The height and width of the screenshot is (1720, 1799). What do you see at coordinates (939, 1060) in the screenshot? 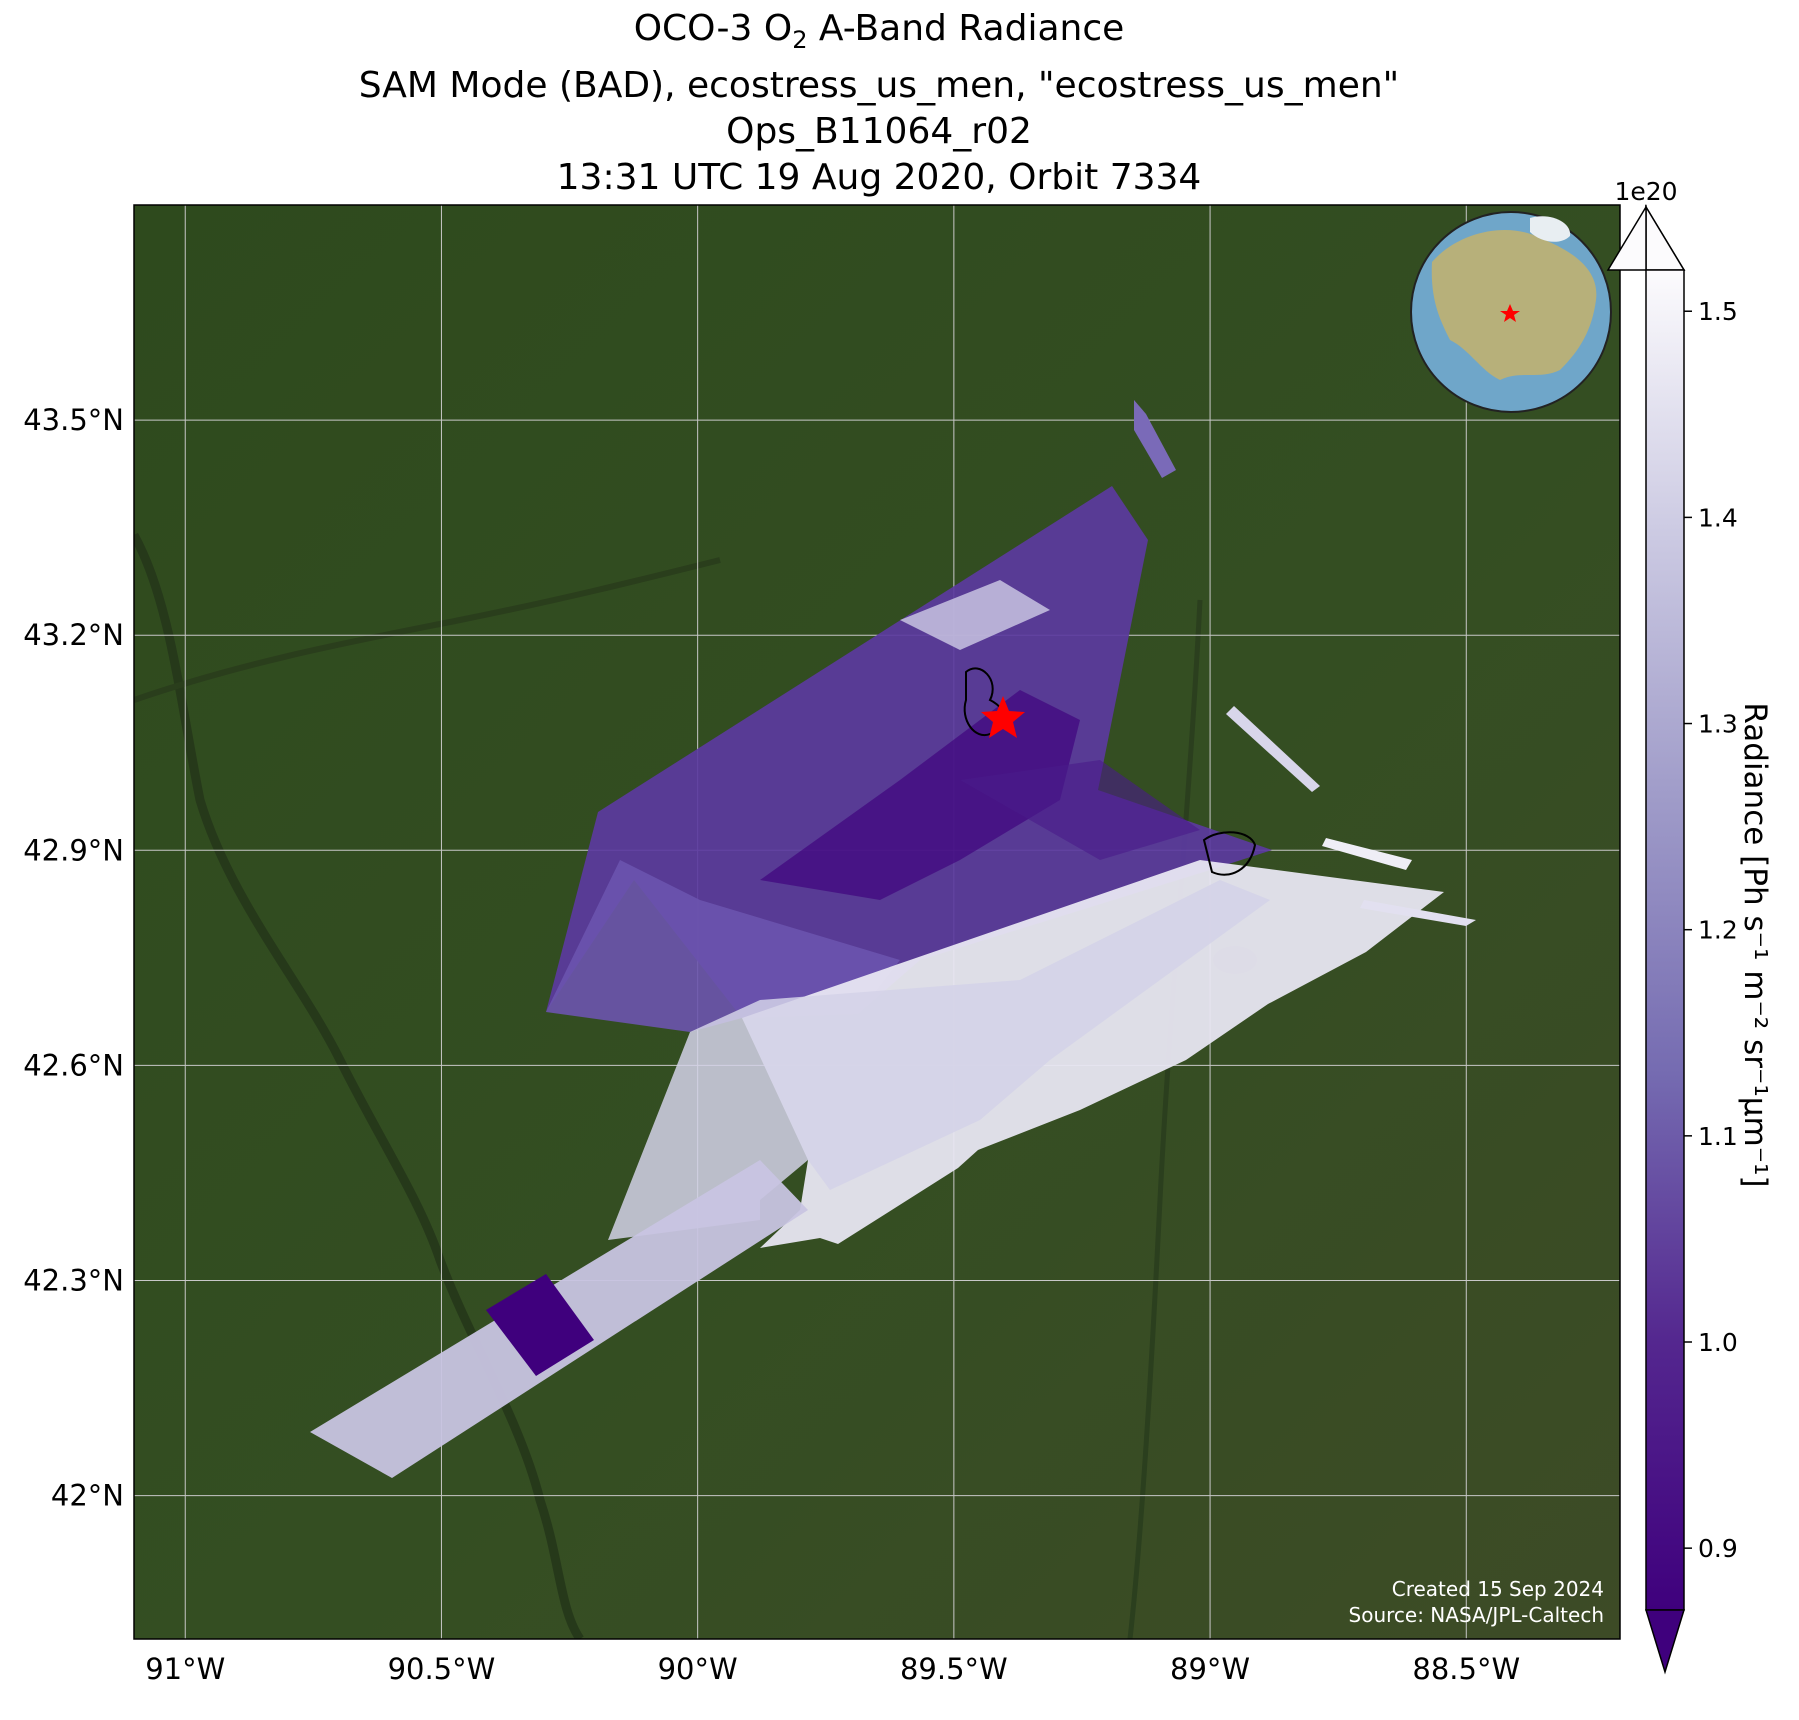
I see `swath-lower-band` at bounding box center [939, 1060].